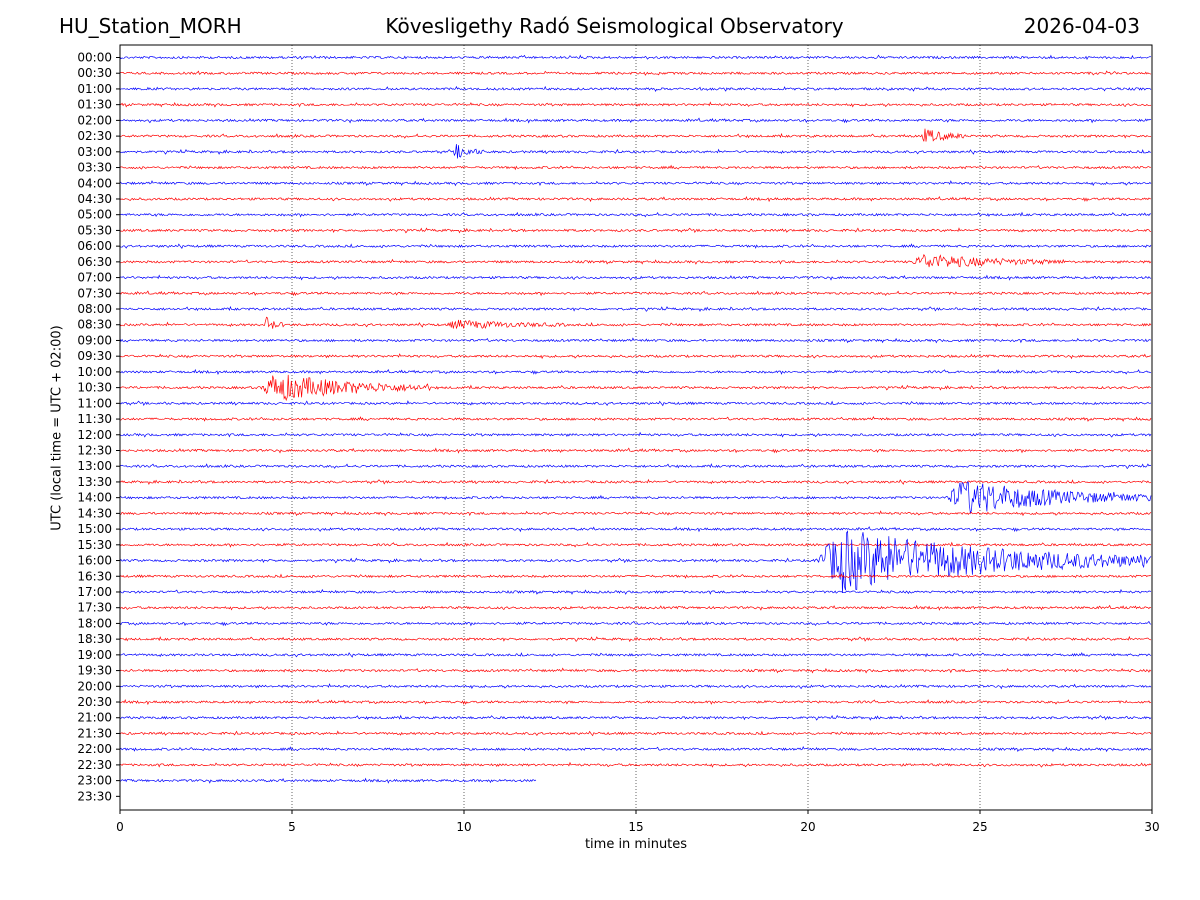  Describe the element at coordinates (94, 545) in the screenshot. I see `y-tick-label: 15:30` at that location.